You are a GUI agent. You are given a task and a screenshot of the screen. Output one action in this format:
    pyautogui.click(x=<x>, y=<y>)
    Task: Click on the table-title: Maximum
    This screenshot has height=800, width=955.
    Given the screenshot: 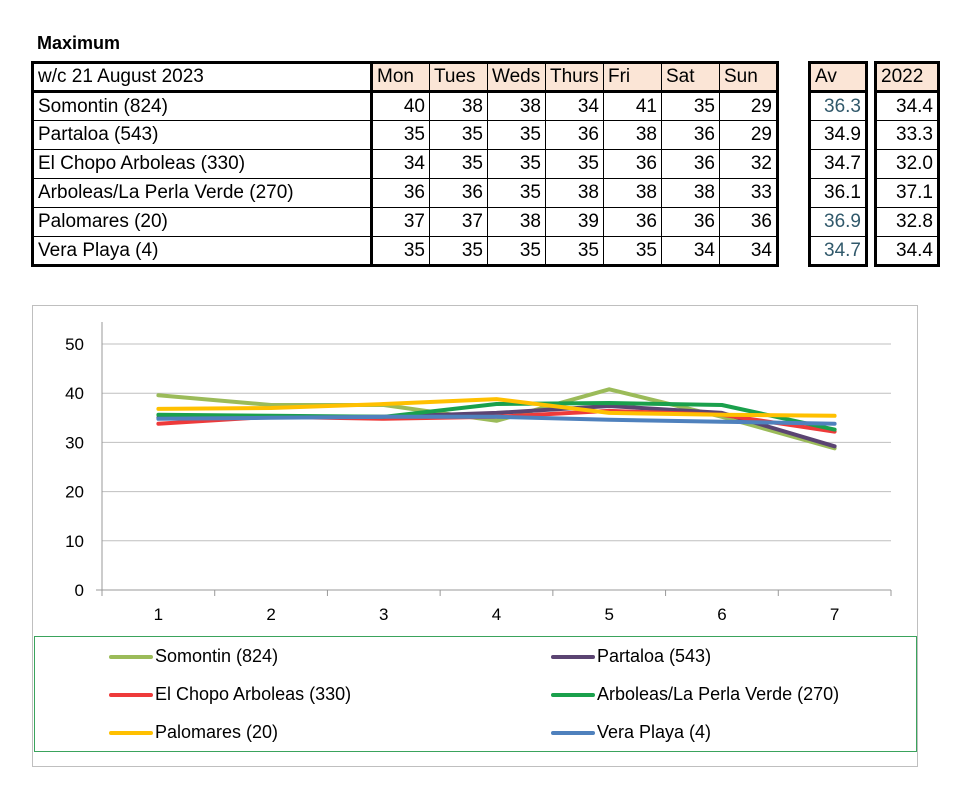 What is the action you would take?
    pyautogui.click(x=79, y=43)
    